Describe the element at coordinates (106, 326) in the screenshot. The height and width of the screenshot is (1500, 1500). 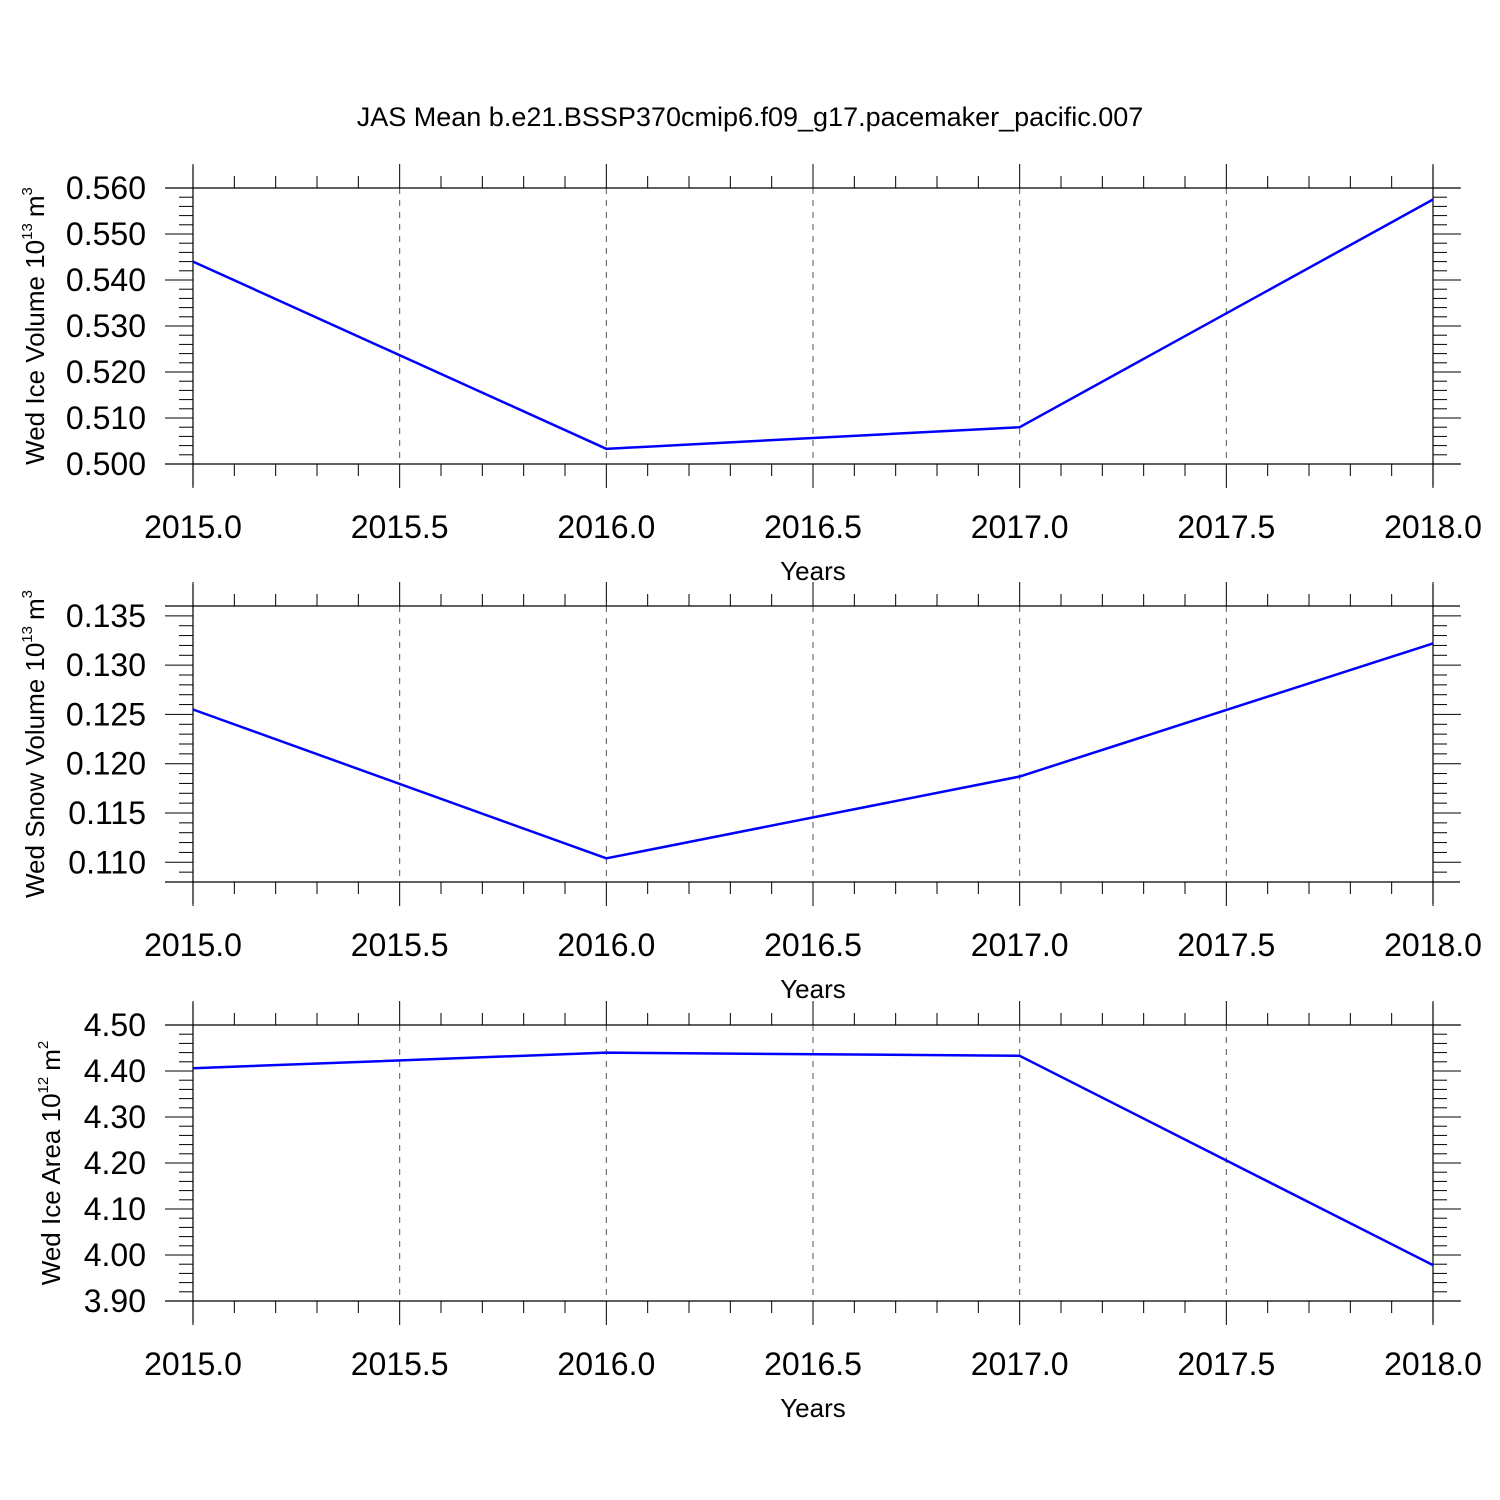
I see `y-tick-label: 0.530` at that location.